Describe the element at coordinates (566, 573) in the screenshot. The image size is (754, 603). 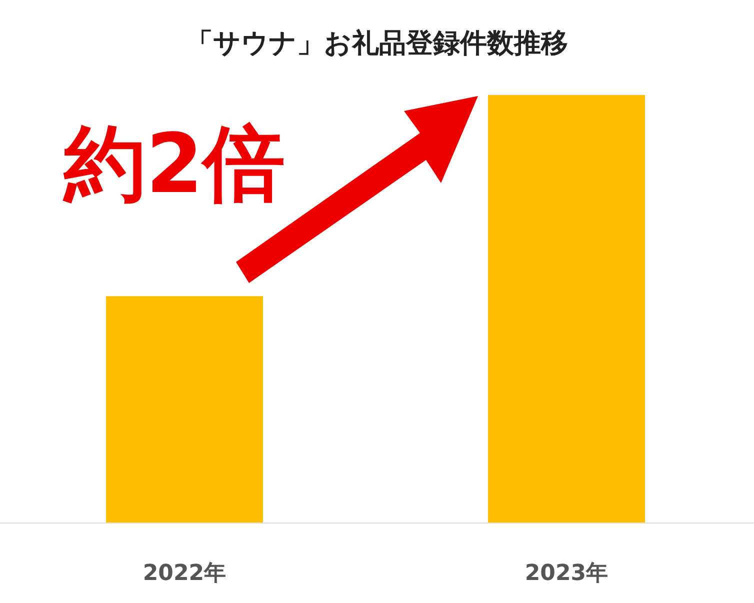
I see `x-tick-label: 2023年` at that location.